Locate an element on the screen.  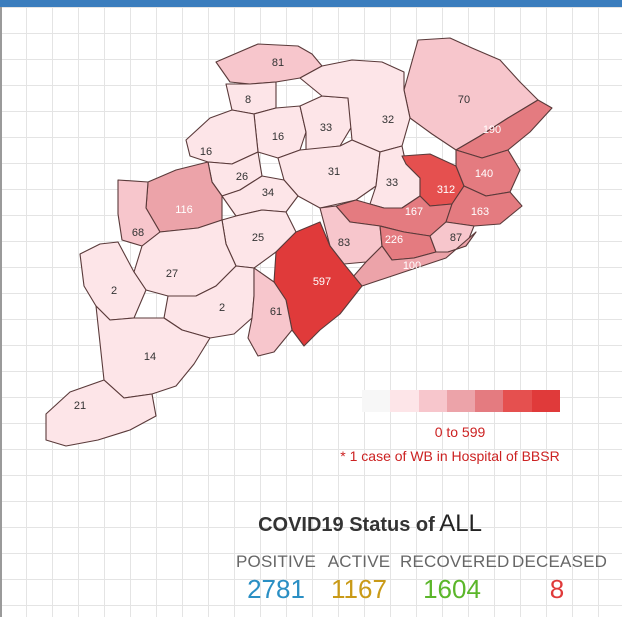
stat-deceased: DECEASED 8 is located at coordinates (560, 578).